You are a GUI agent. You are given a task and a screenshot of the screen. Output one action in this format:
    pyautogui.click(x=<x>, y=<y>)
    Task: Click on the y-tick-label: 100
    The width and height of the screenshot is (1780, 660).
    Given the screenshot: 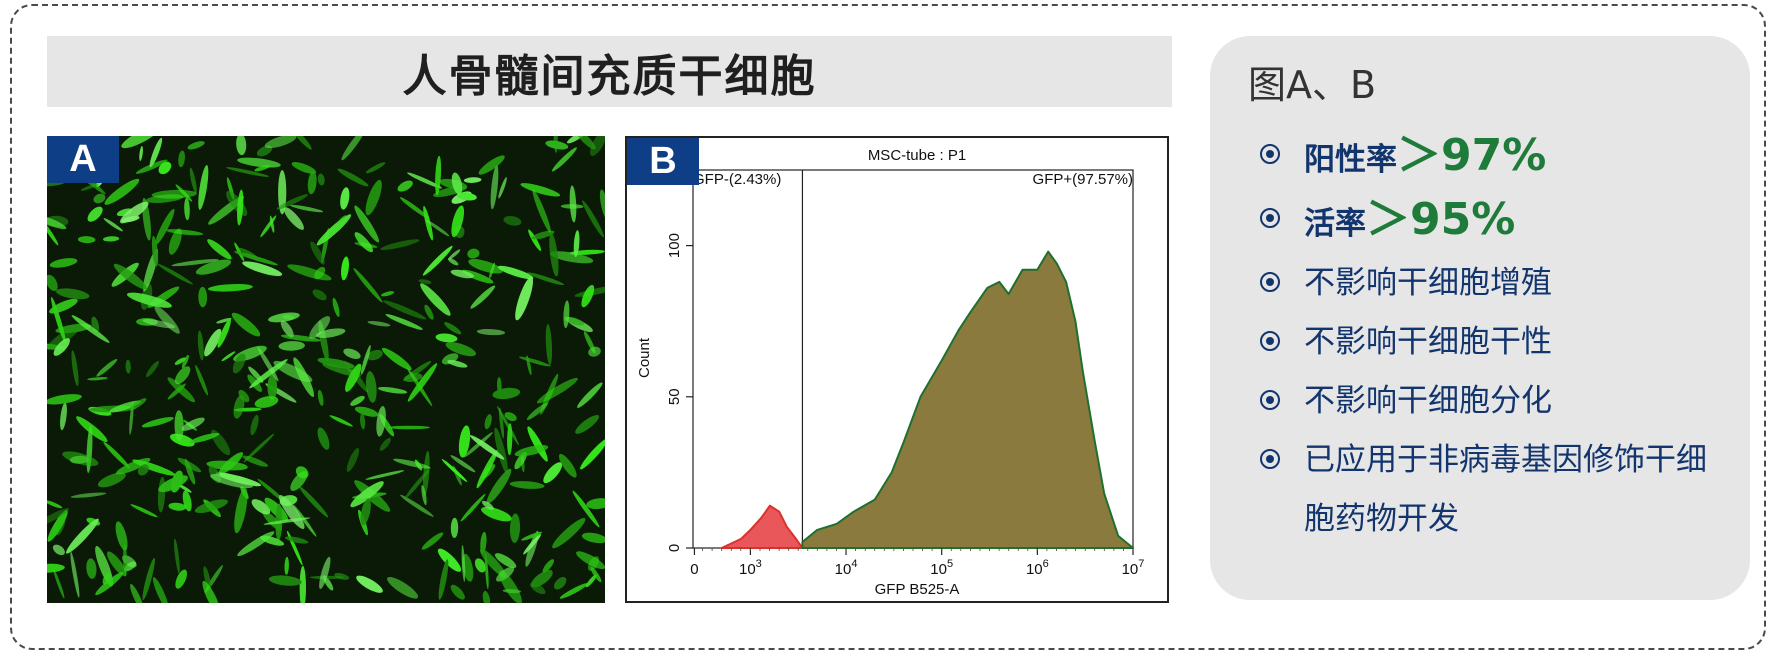 What is the action you would take?
    pyautogui.click(x=674, y=245)
    